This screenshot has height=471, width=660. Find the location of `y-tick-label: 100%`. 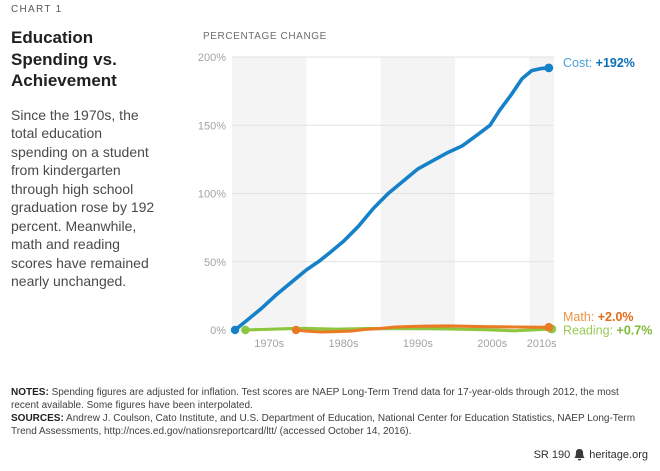

y-tick-label: 100% is located at coordinates (212, 195).